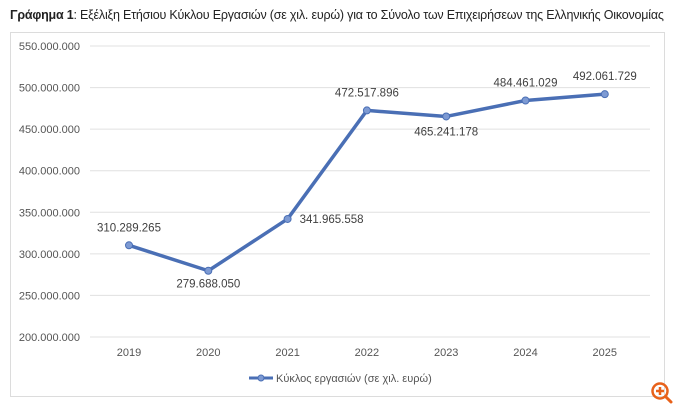 This screenshot has height=411, width=680. I want to click on x-tick-label: 2020, so click(208, 353).